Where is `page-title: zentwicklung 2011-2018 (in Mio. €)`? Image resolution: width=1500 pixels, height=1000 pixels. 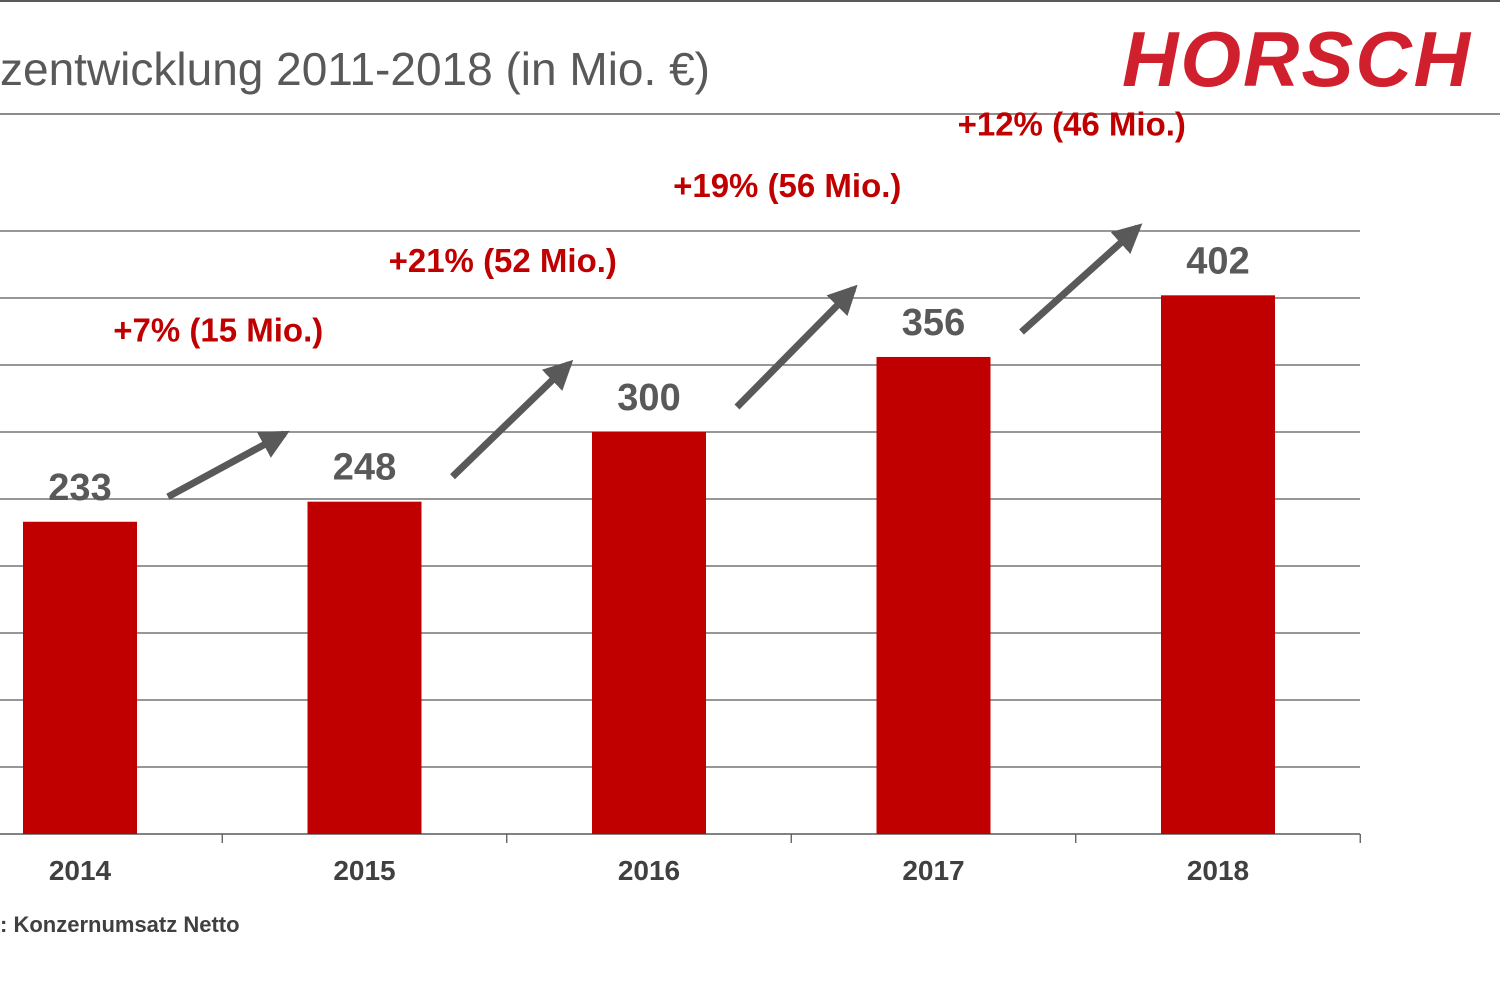
page-title: zentwicklung 2011-2018 (in Mio. €) is located at coordinates (355, 69).